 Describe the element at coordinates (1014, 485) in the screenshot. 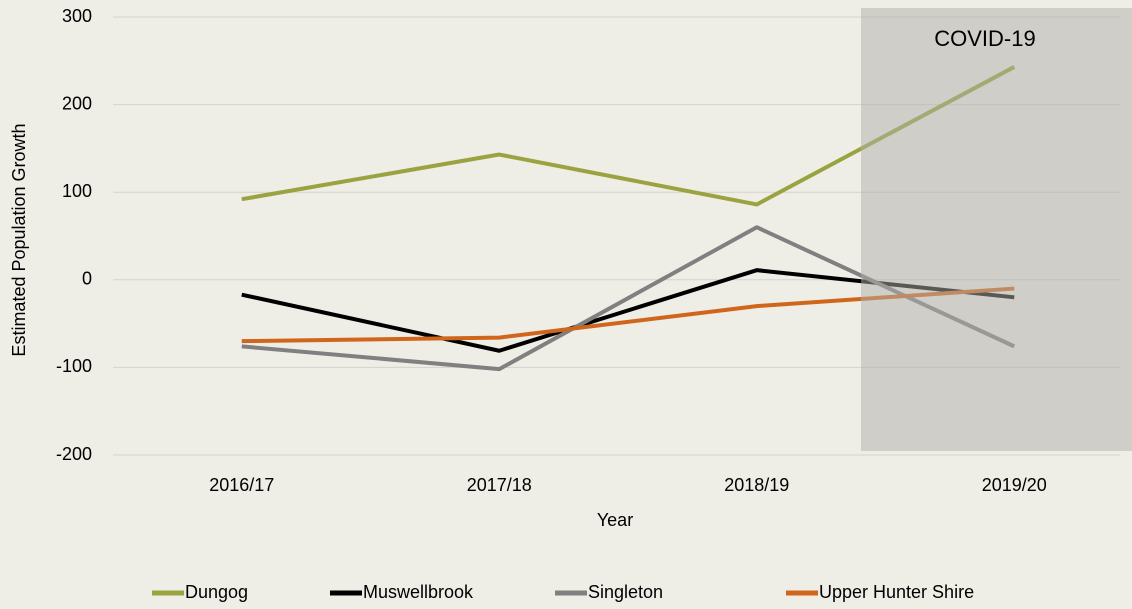

I see `x-tick-label: 2019/20` at that location.